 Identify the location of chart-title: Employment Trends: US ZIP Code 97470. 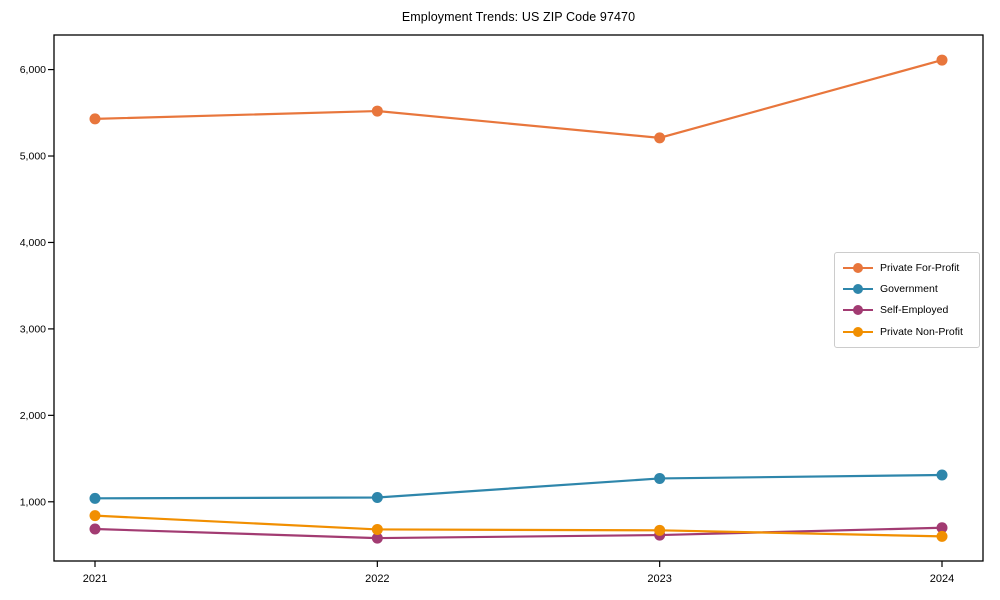
(518, 17).